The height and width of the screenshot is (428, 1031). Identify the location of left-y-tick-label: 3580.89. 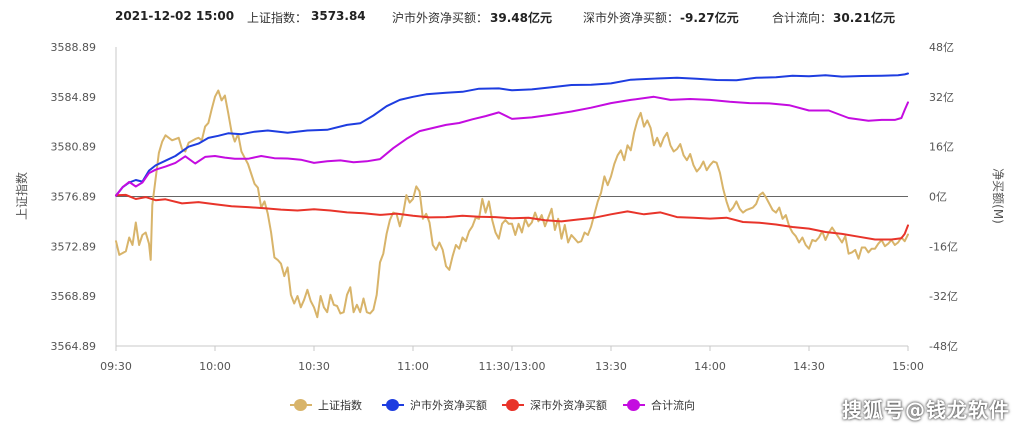
(74, 147).